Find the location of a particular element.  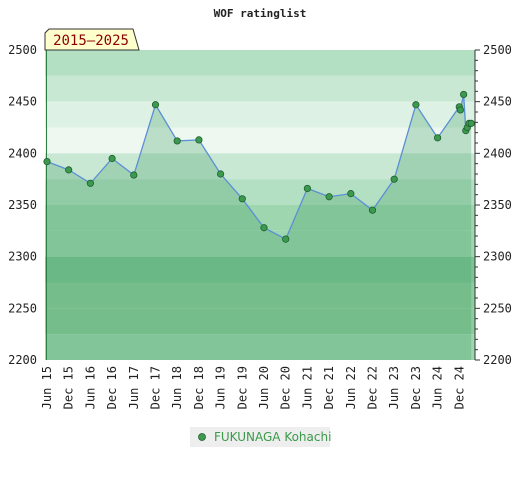

legend-label: FUKUNAGA Kohachi is located at coordinates (272, 437).